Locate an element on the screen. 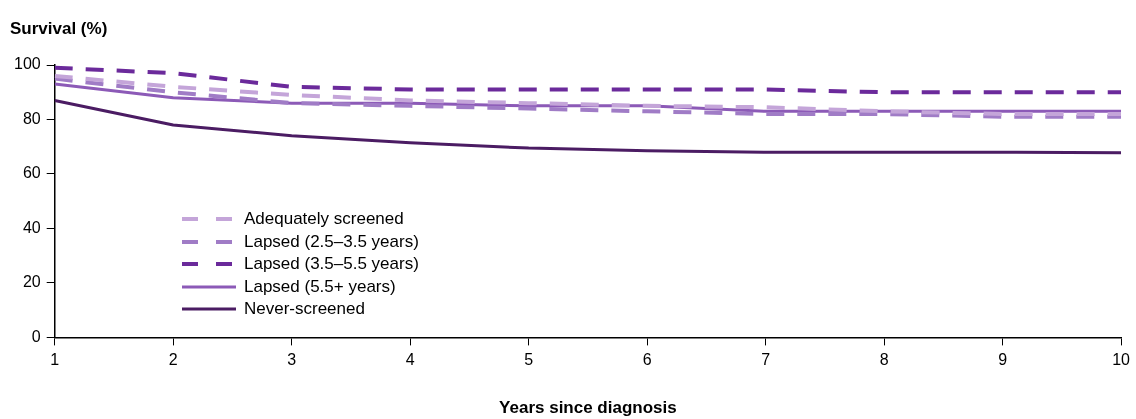 The height and width of the screenshot is (419, 1136). x-axis-title: Years since diagnosis is located at coordinates (588, 408).